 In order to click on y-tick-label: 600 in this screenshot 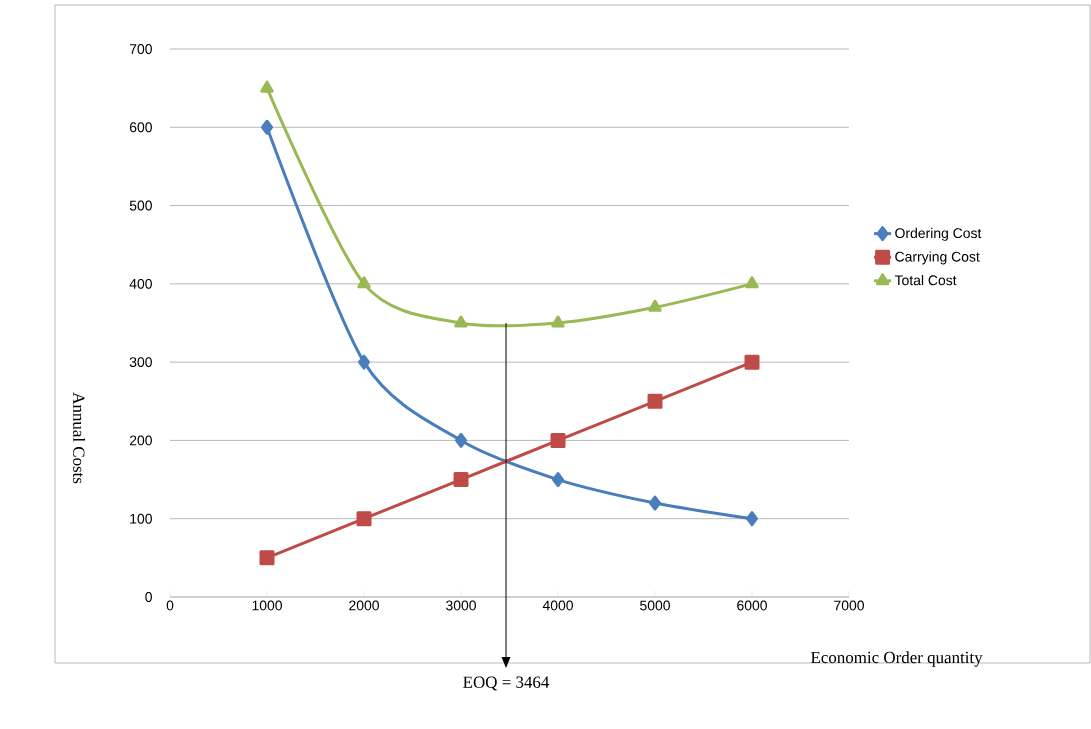, I will do `click(140, 127)`.